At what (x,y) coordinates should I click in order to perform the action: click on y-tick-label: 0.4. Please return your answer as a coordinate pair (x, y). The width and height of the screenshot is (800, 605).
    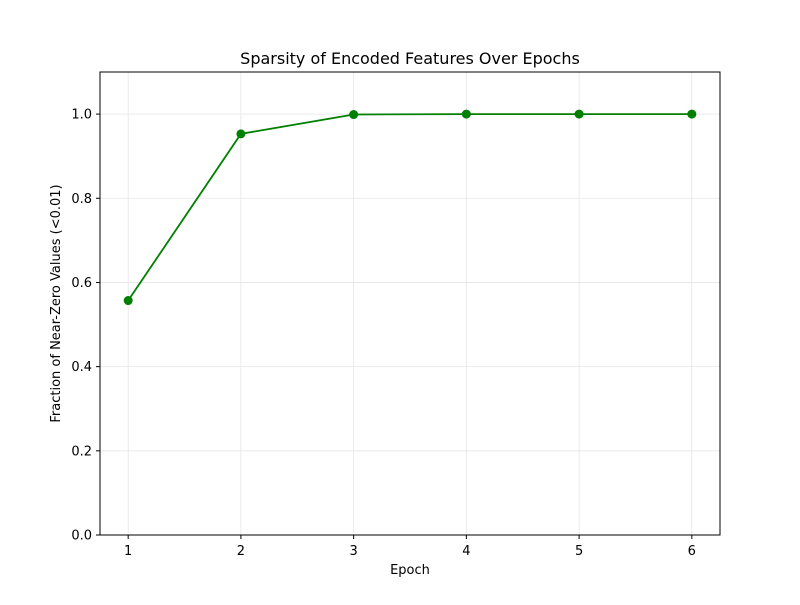
    Looking at the image, I should click on (81, 367).